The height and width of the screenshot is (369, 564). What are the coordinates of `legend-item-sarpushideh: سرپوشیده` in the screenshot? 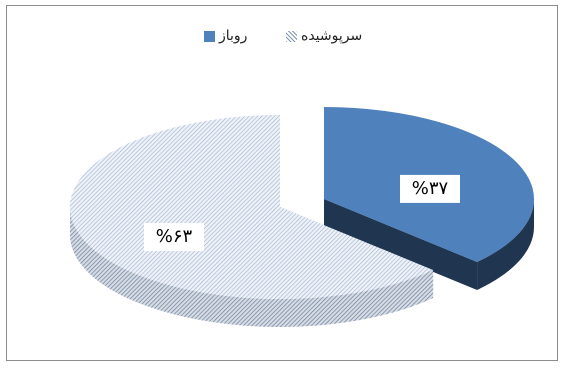 It's located at (324, 36).